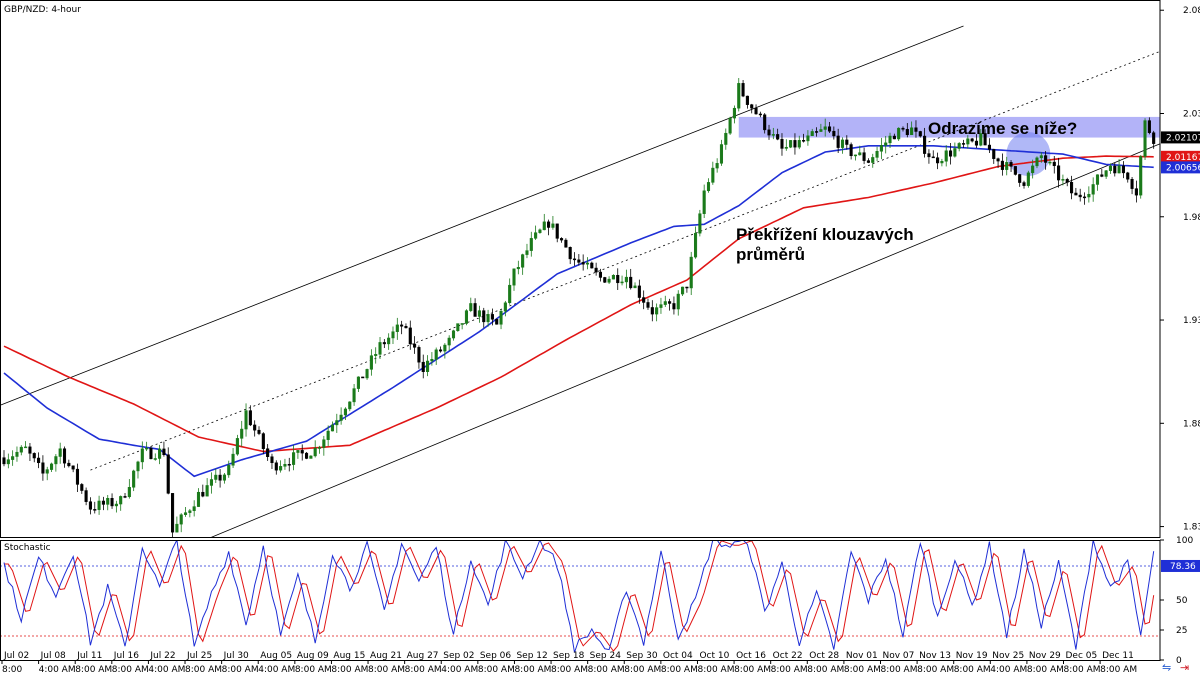 The height and width of the screenshot is (679, 1200). What do you see at coordinates (569, 656) in the screenshot?
I see `time-axis-label: Sep 18` at bounding box center [569, 656].